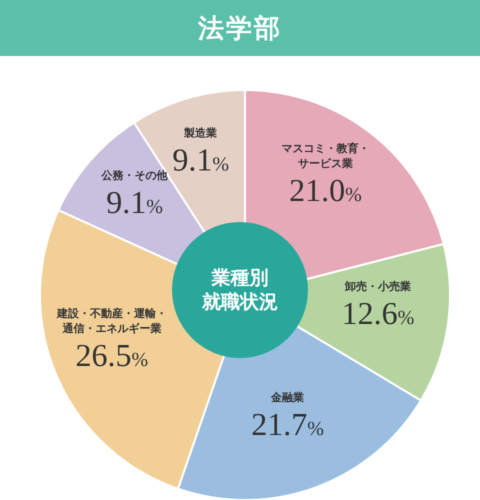  What do you see at coordinates (325, 156) in the screenshot?
I see `slice-label: マスコミ・教育・サービス業` at bounding box center [325, 156].